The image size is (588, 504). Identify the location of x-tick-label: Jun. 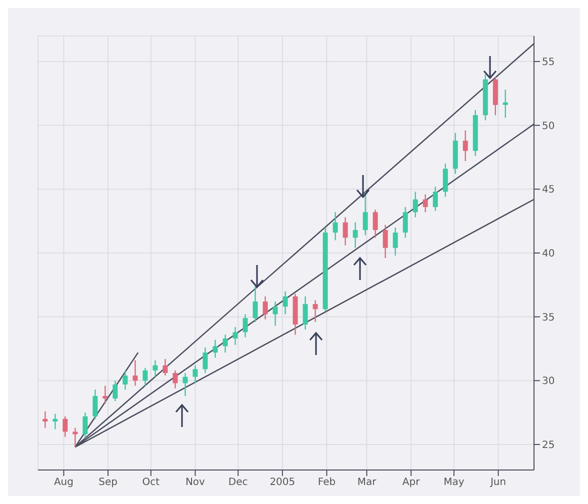
(497, 482).